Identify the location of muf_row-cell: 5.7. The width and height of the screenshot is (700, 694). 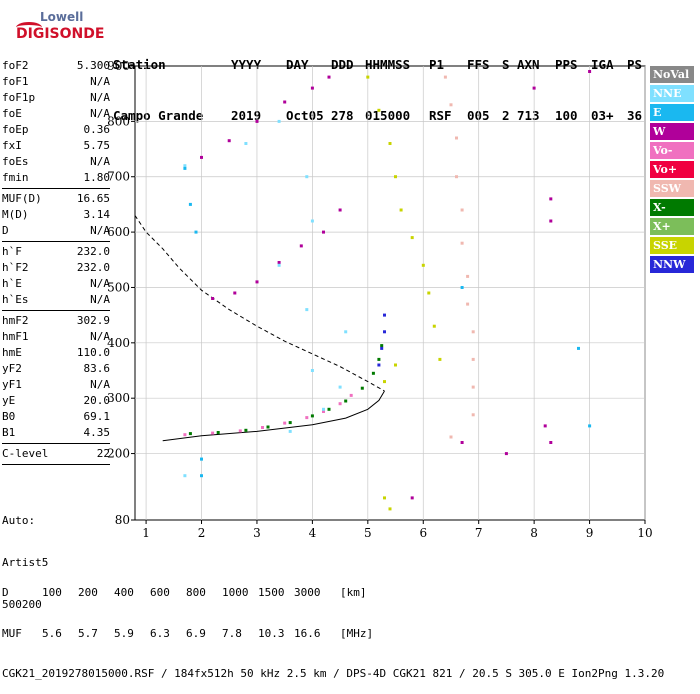
(88, 633).